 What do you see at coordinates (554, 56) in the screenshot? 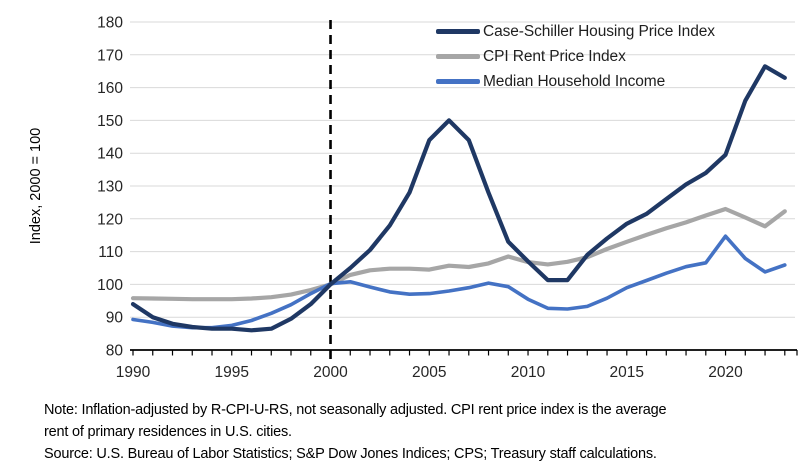
I see `legend-label: CPI Rent Price Index` at bounding box center [554, 56].